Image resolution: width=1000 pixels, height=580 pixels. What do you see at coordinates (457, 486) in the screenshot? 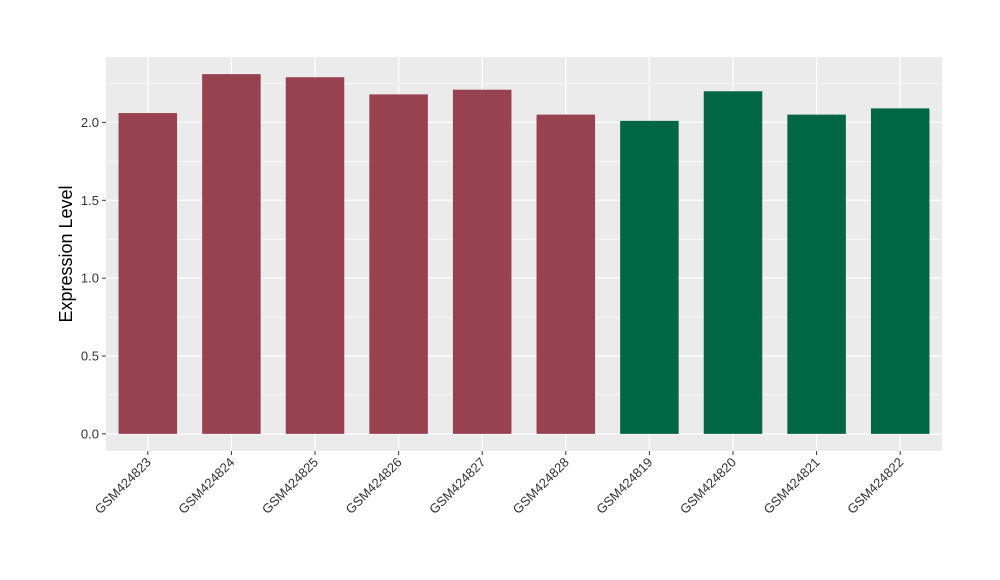
I see `x-tick-label: GSM424827` at bounding box center [457, 486].